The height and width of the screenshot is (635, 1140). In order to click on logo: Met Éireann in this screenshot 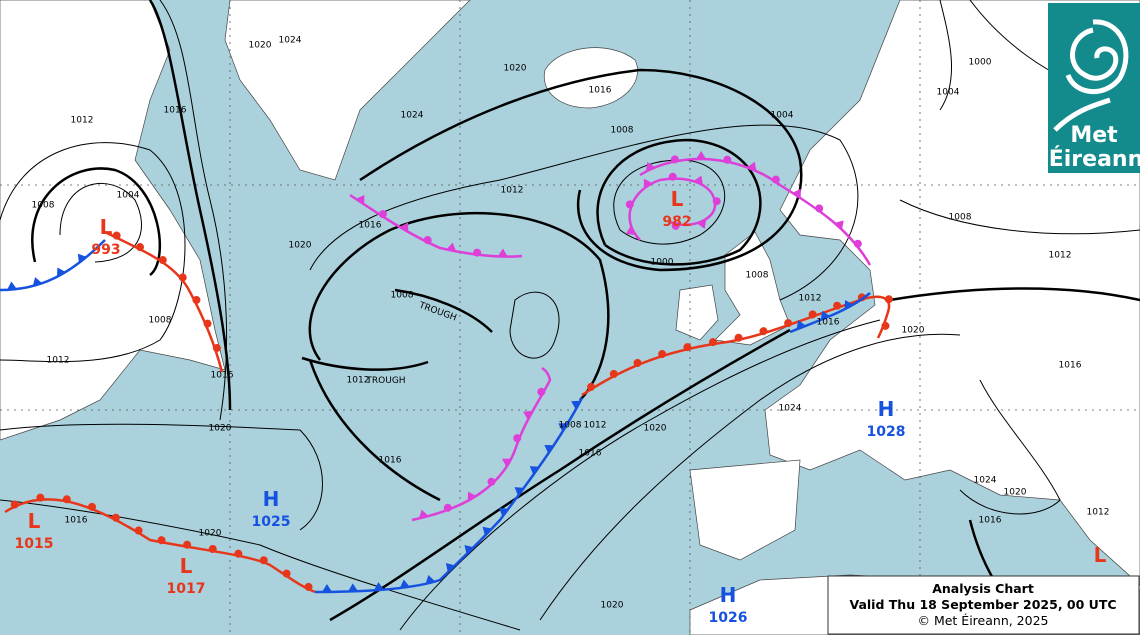, I will do `click(1094, 88)`.